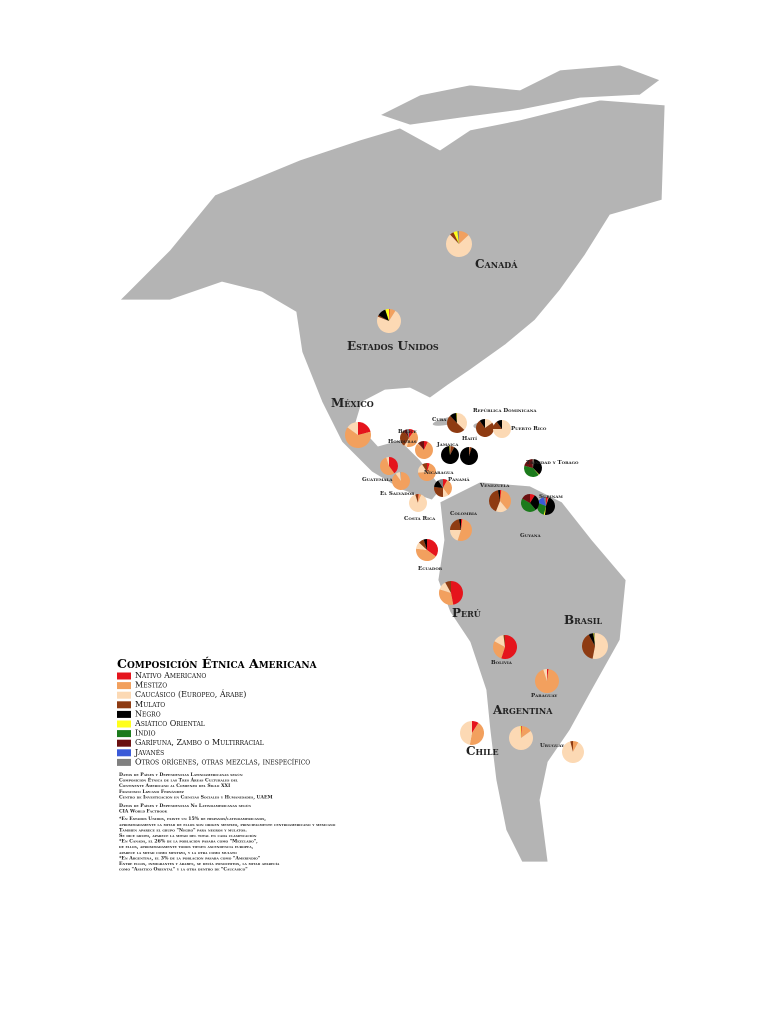 This screenshot has height=1024, width=768. I want to click on country-label: Ecuador, so click(430, 569).